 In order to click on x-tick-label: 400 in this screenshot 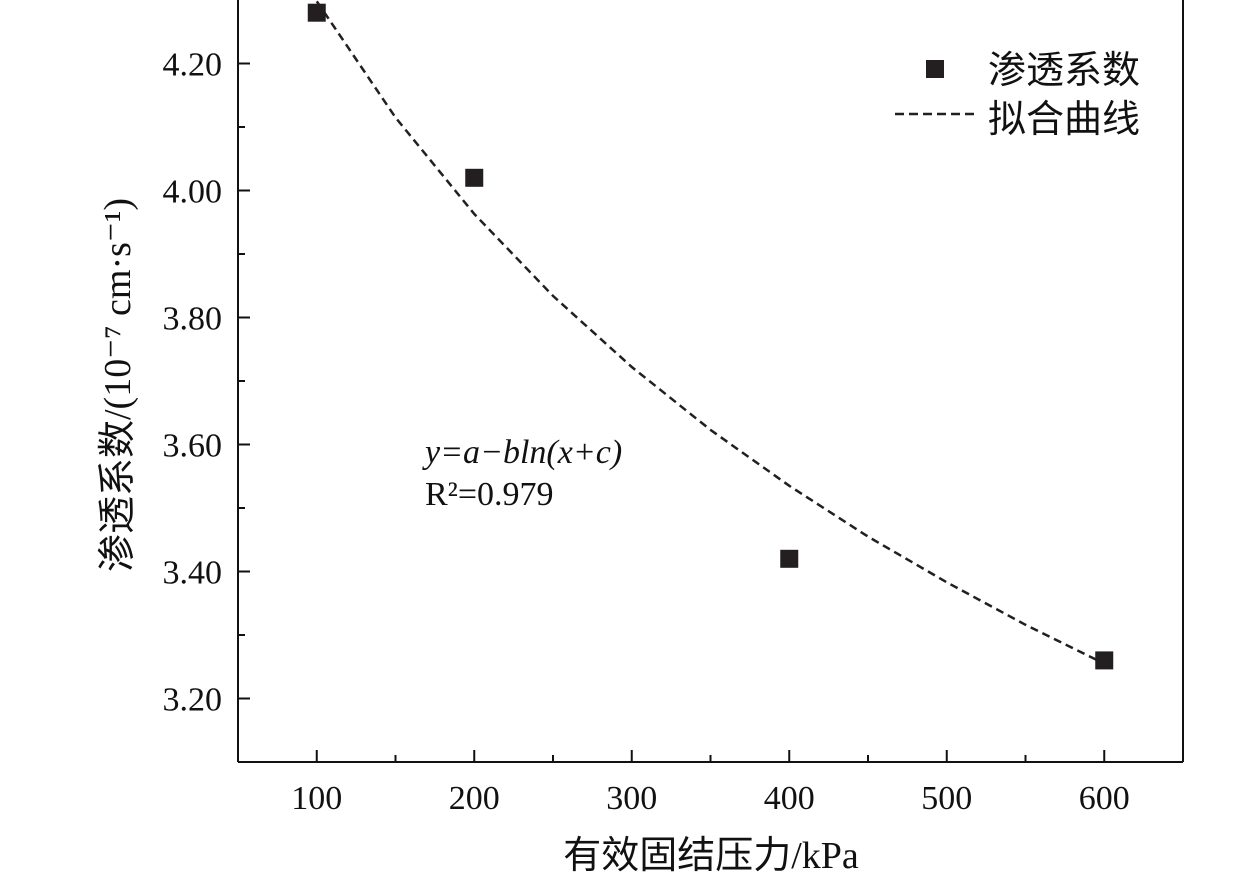, I will do `click(789, 798)`.